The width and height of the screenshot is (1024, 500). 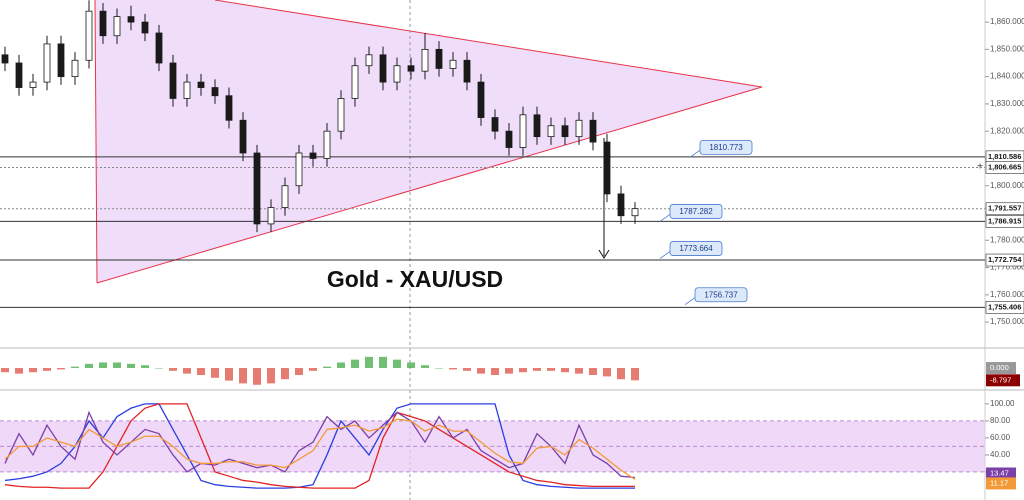 What do you see at coordinates (1007, 48) in the screenshot?
I see `y-tick-label: 1,850.000` at bounding box center [1007, 48].